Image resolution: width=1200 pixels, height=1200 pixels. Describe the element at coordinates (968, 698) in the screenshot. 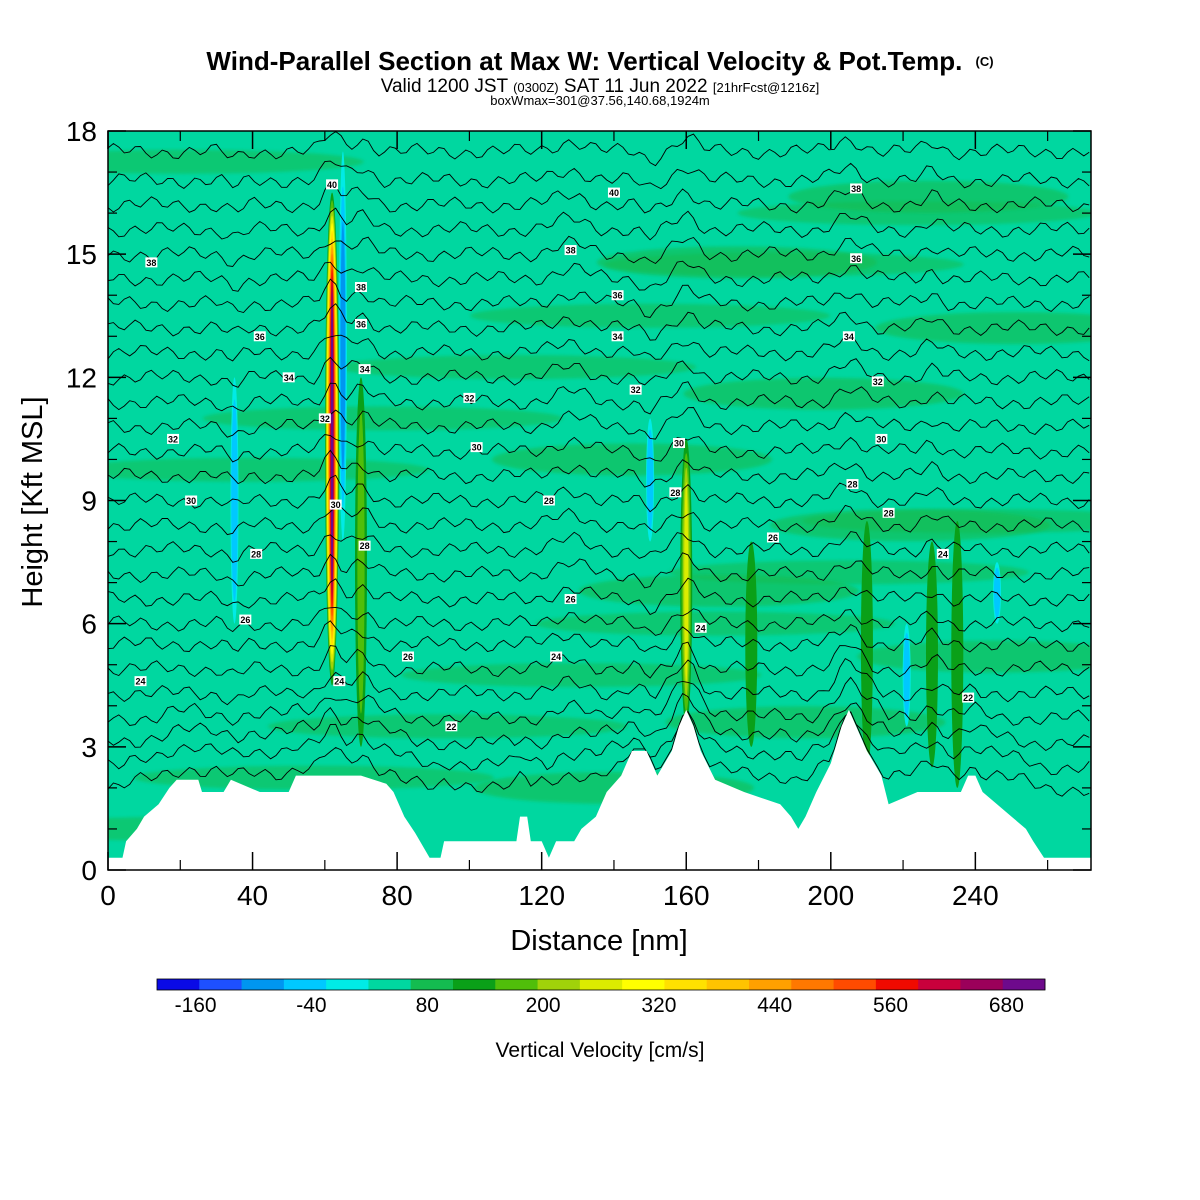

I see `contour-label-text: 22` at that location.